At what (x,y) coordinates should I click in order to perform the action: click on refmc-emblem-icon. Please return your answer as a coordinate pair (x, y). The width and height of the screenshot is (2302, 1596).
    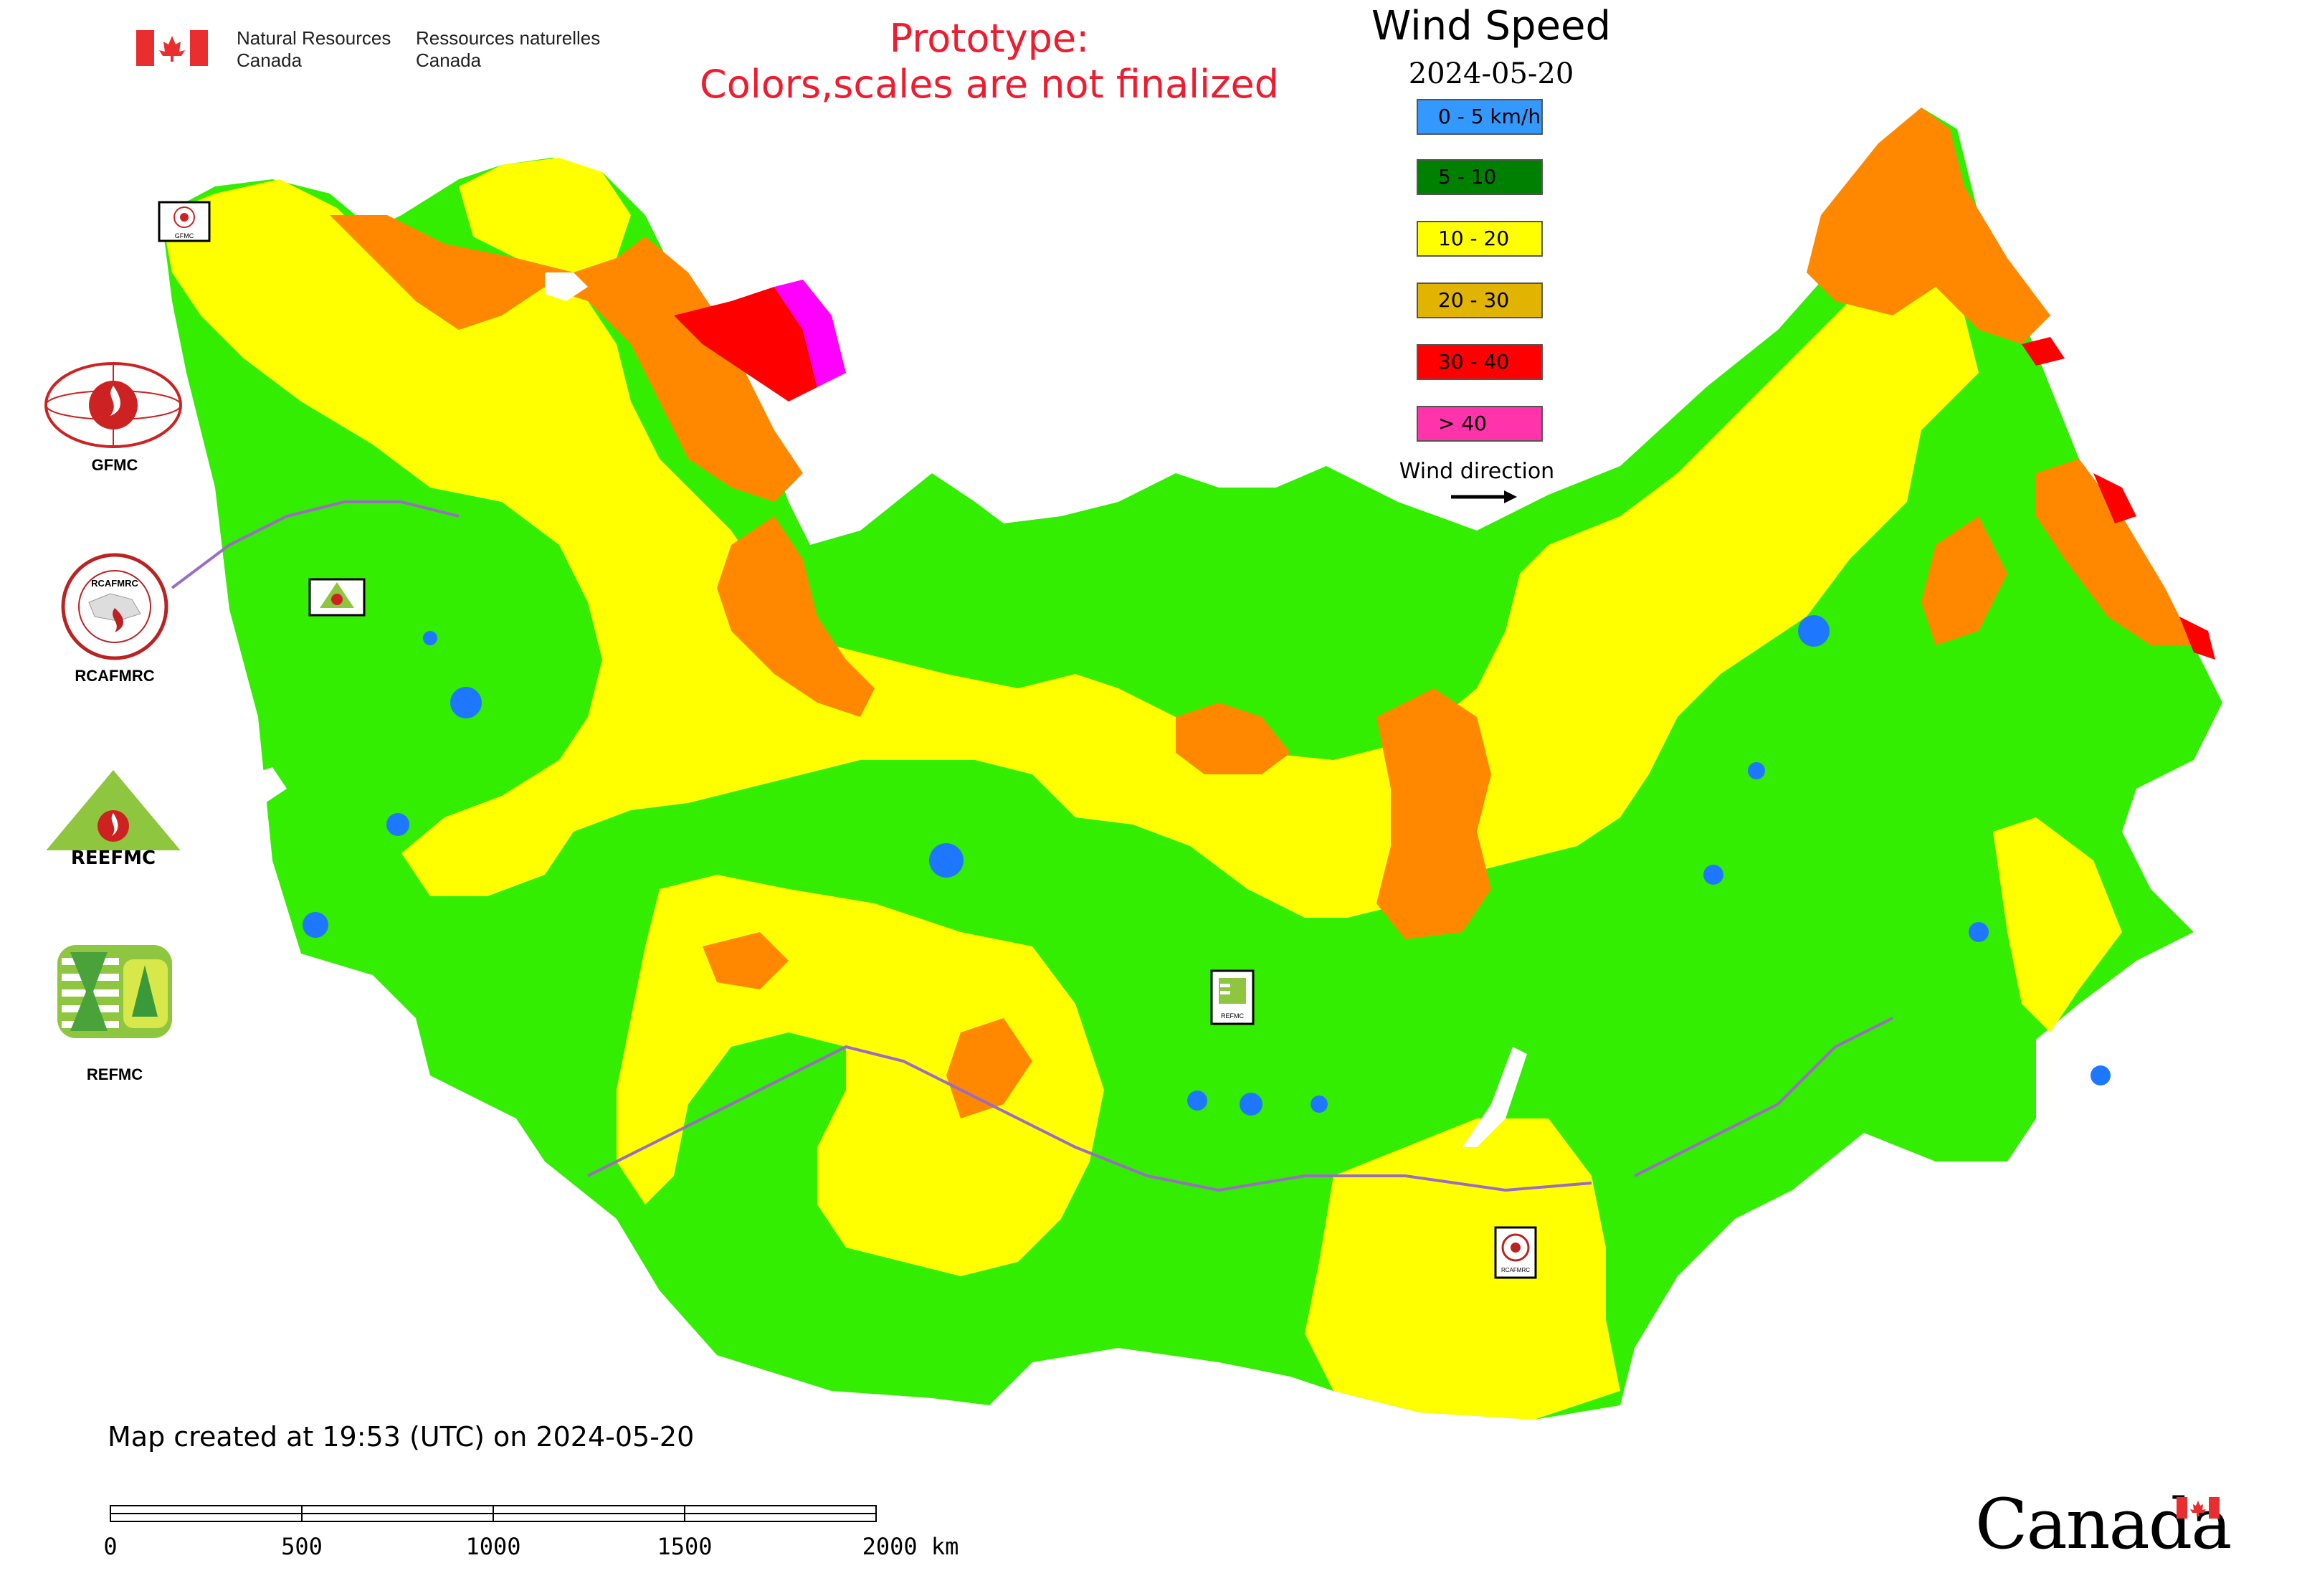
    Looking at the image, I should click on (114, 991).